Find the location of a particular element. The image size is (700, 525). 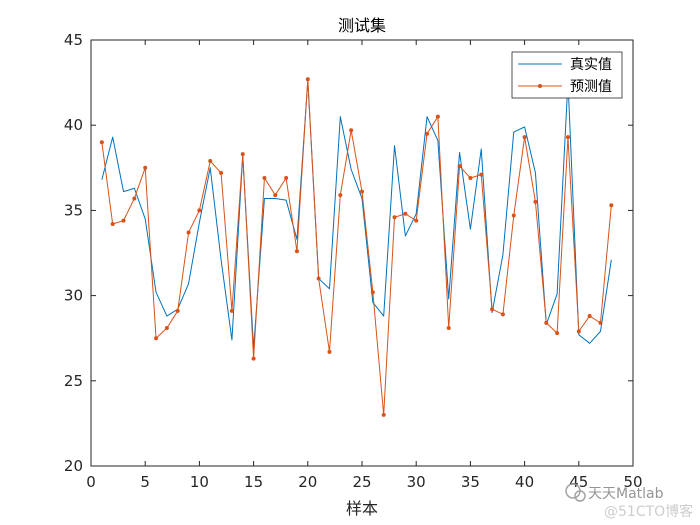

x-axis-title: 样本 is located at coordinates (362, 508).